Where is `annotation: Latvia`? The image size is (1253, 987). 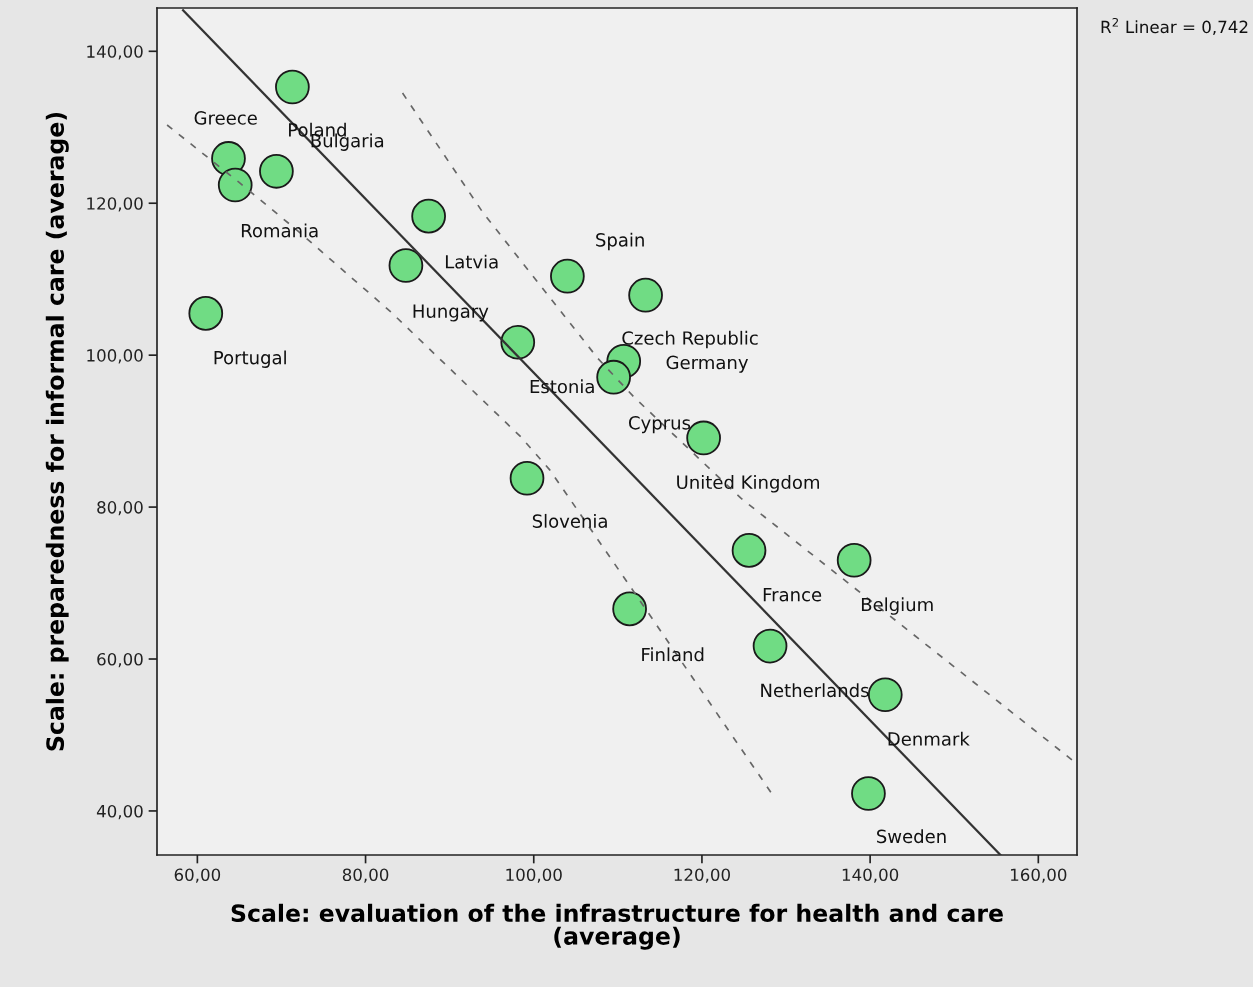 annotation: Latvia is located at coordinates (471, 261).